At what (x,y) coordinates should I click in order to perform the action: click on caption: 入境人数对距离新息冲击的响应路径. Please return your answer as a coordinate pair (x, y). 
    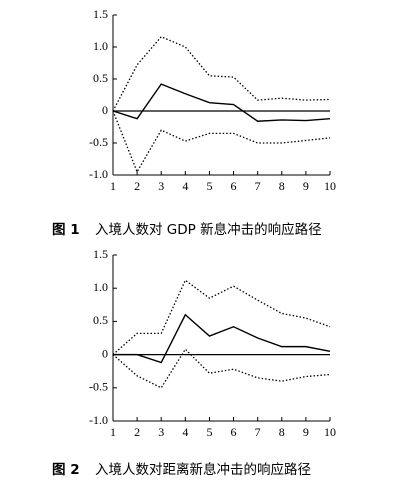
    Looking at the image, I should click on (203, 469).